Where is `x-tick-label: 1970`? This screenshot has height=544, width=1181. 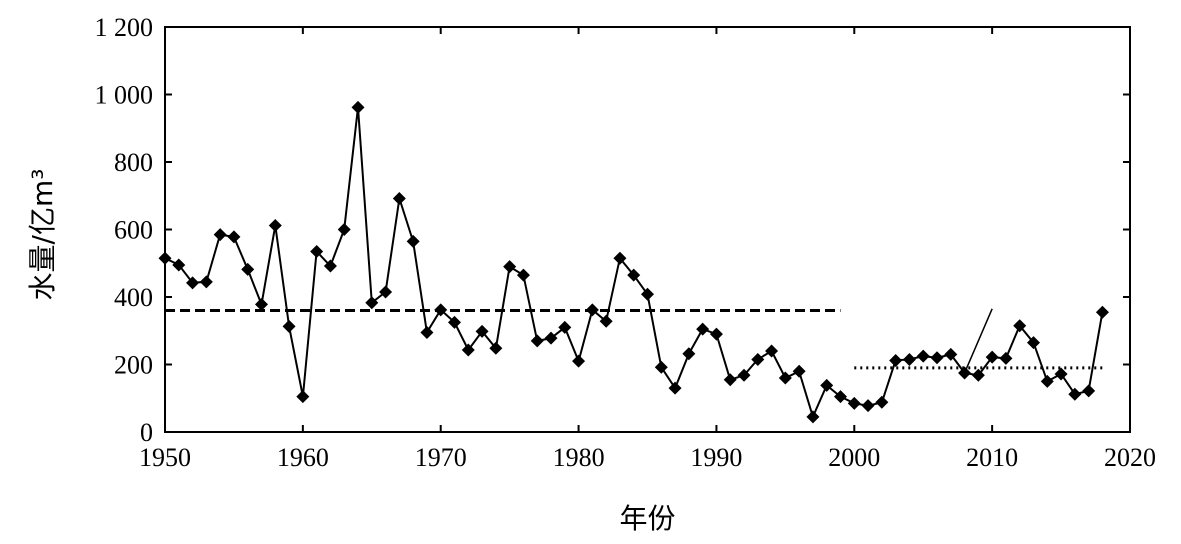 x-tick-label: 1970 is located at coordinates (441, 457).